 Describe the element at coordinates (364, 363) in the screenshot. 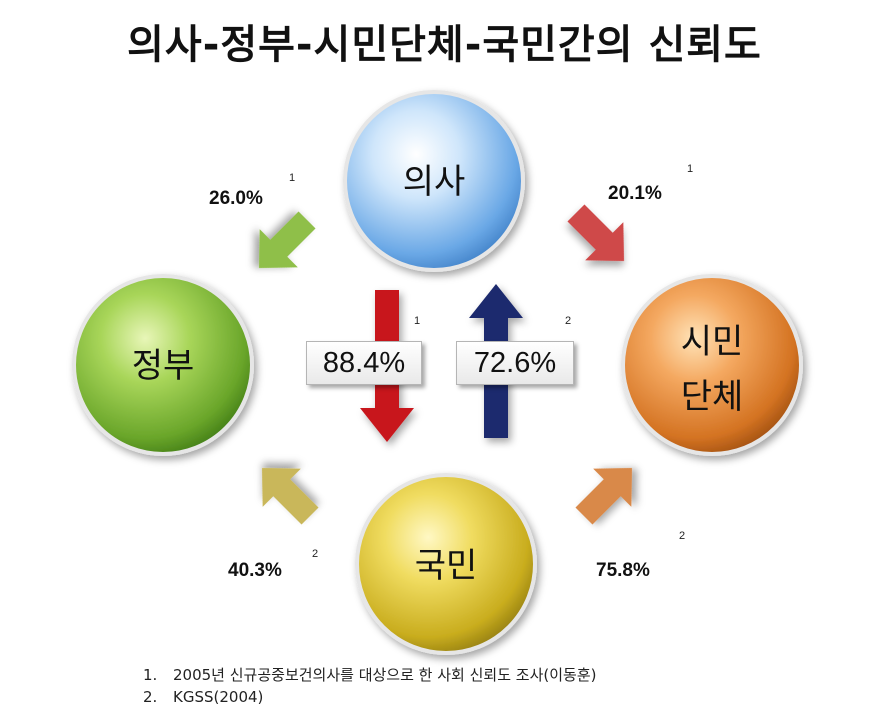

I see `pct-doctor-to-public: 88.4%` at that location.